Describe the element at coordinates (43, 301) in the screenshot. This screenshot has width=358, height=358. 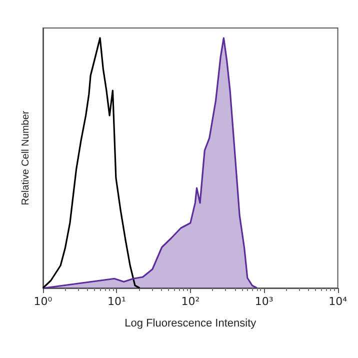
I see `x-tick-label: 10⁰` at that location.